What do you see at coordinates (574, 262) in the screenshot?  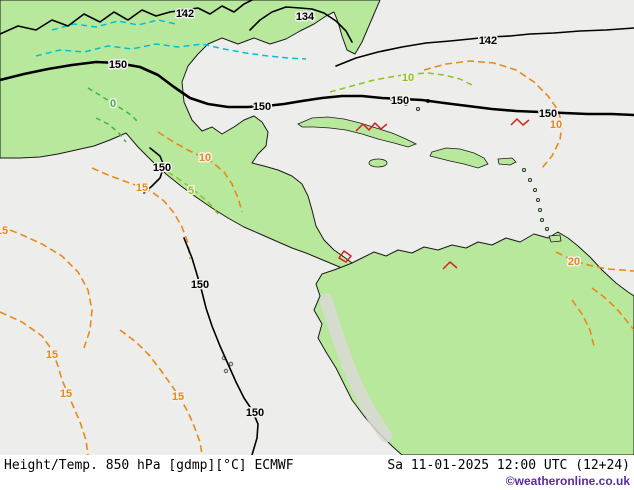 I see `temp-label-20: 20` at bounding box center [574, 262].